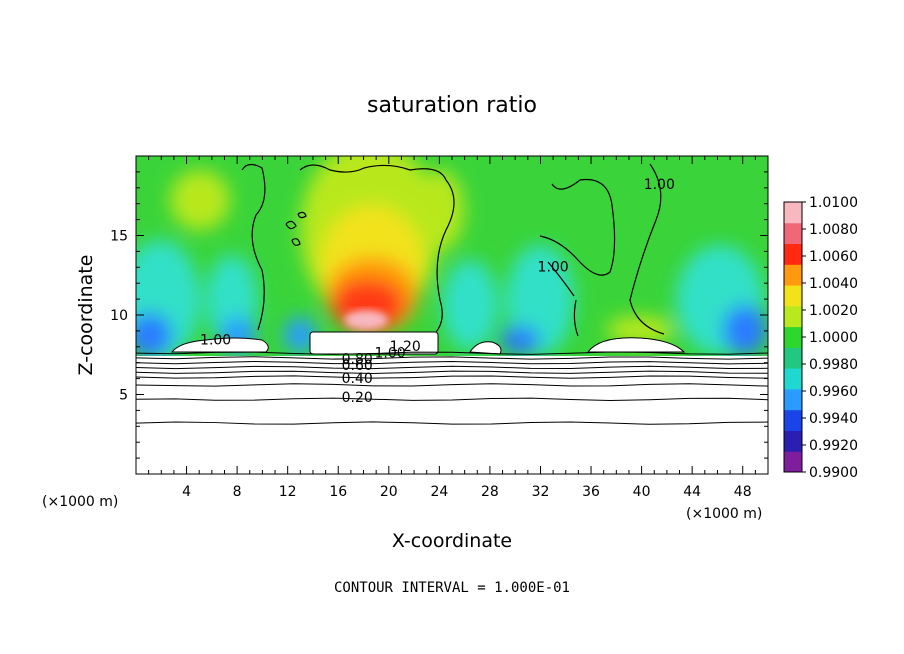 The image size is (904, 654). Describe the element at coordinates (743, 492) in the screenshot. I see `x-tick-label: 48` at that location.